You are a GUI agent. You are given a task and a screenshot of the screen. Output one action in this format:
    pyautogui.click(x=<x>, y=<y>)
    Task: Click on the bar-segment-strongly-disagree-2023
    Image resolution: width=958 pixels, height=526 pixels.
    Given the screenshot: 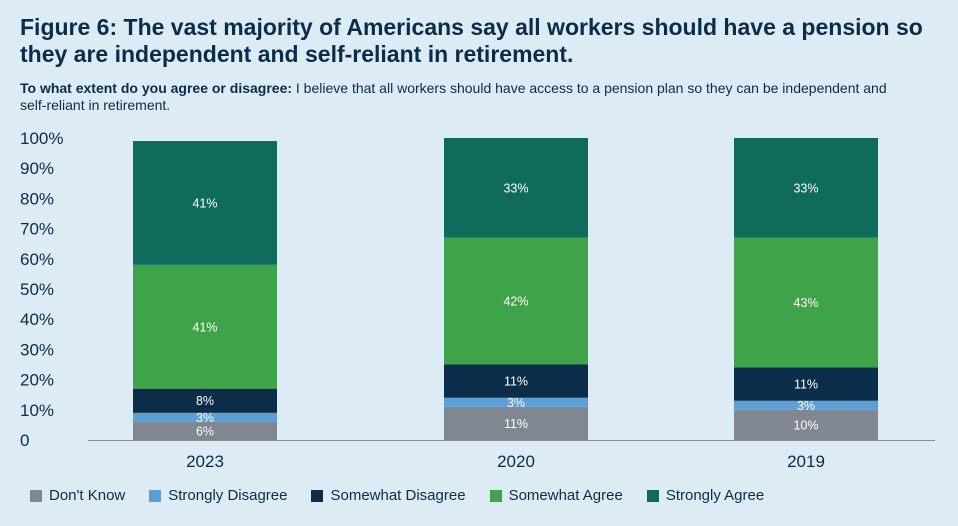 What is the action you would take?
    pyautogui.click(x=205, y=417)
    